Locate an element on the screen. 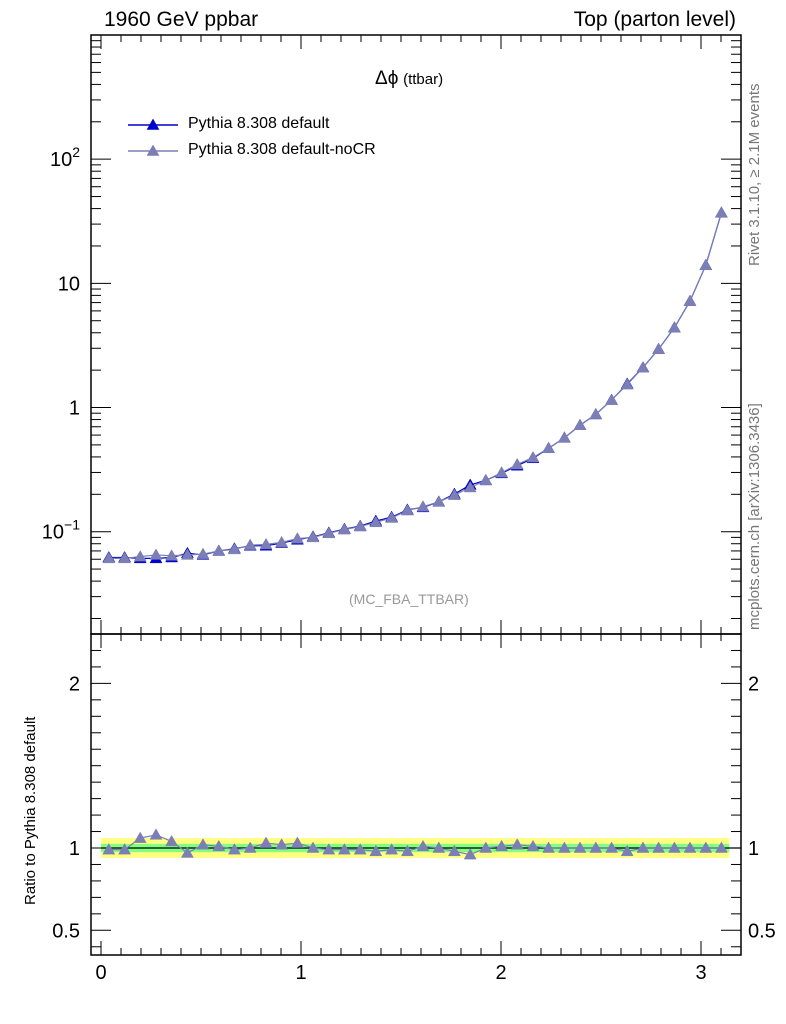  y-tick-label-0: 10⁻¹ is located at coordinates (61, 530).